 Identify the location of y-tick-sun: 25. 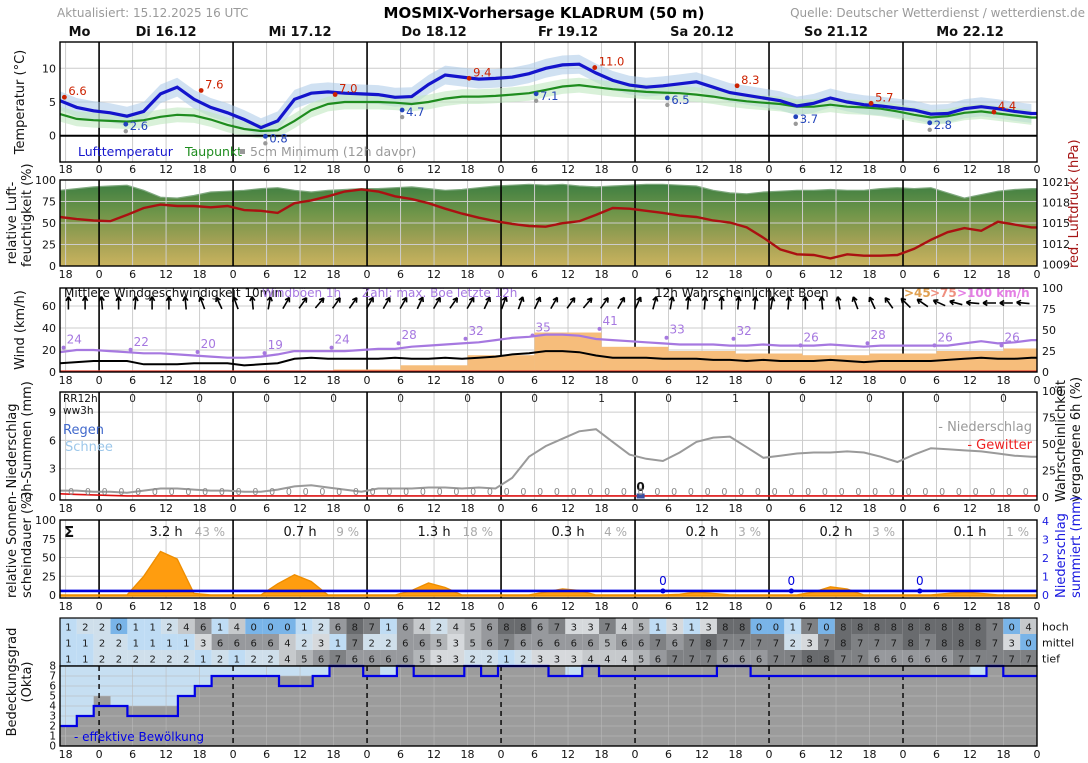
(49, 576).